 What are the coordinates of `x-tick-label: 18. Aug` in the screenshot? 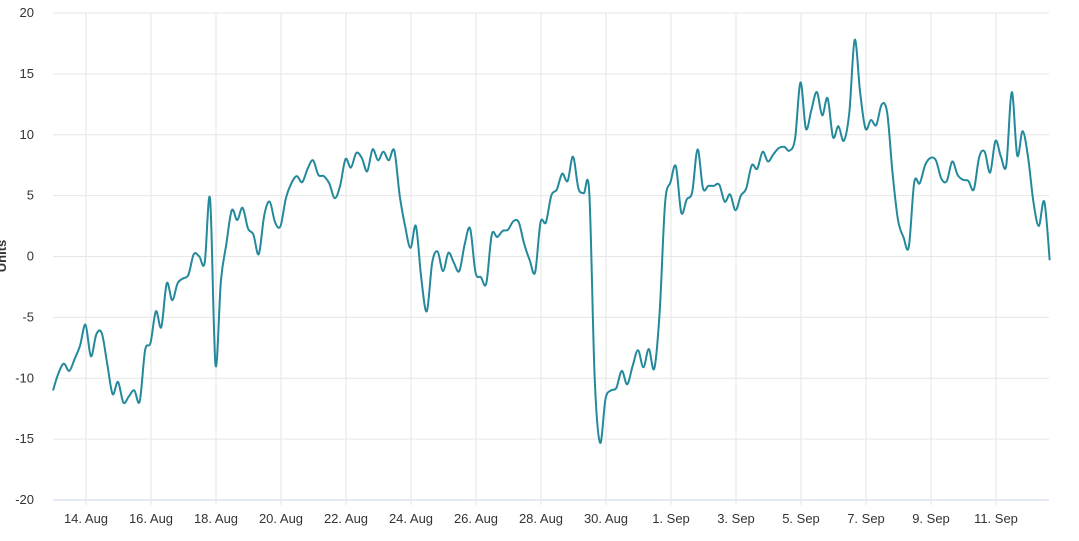 It's located at (216, 518).